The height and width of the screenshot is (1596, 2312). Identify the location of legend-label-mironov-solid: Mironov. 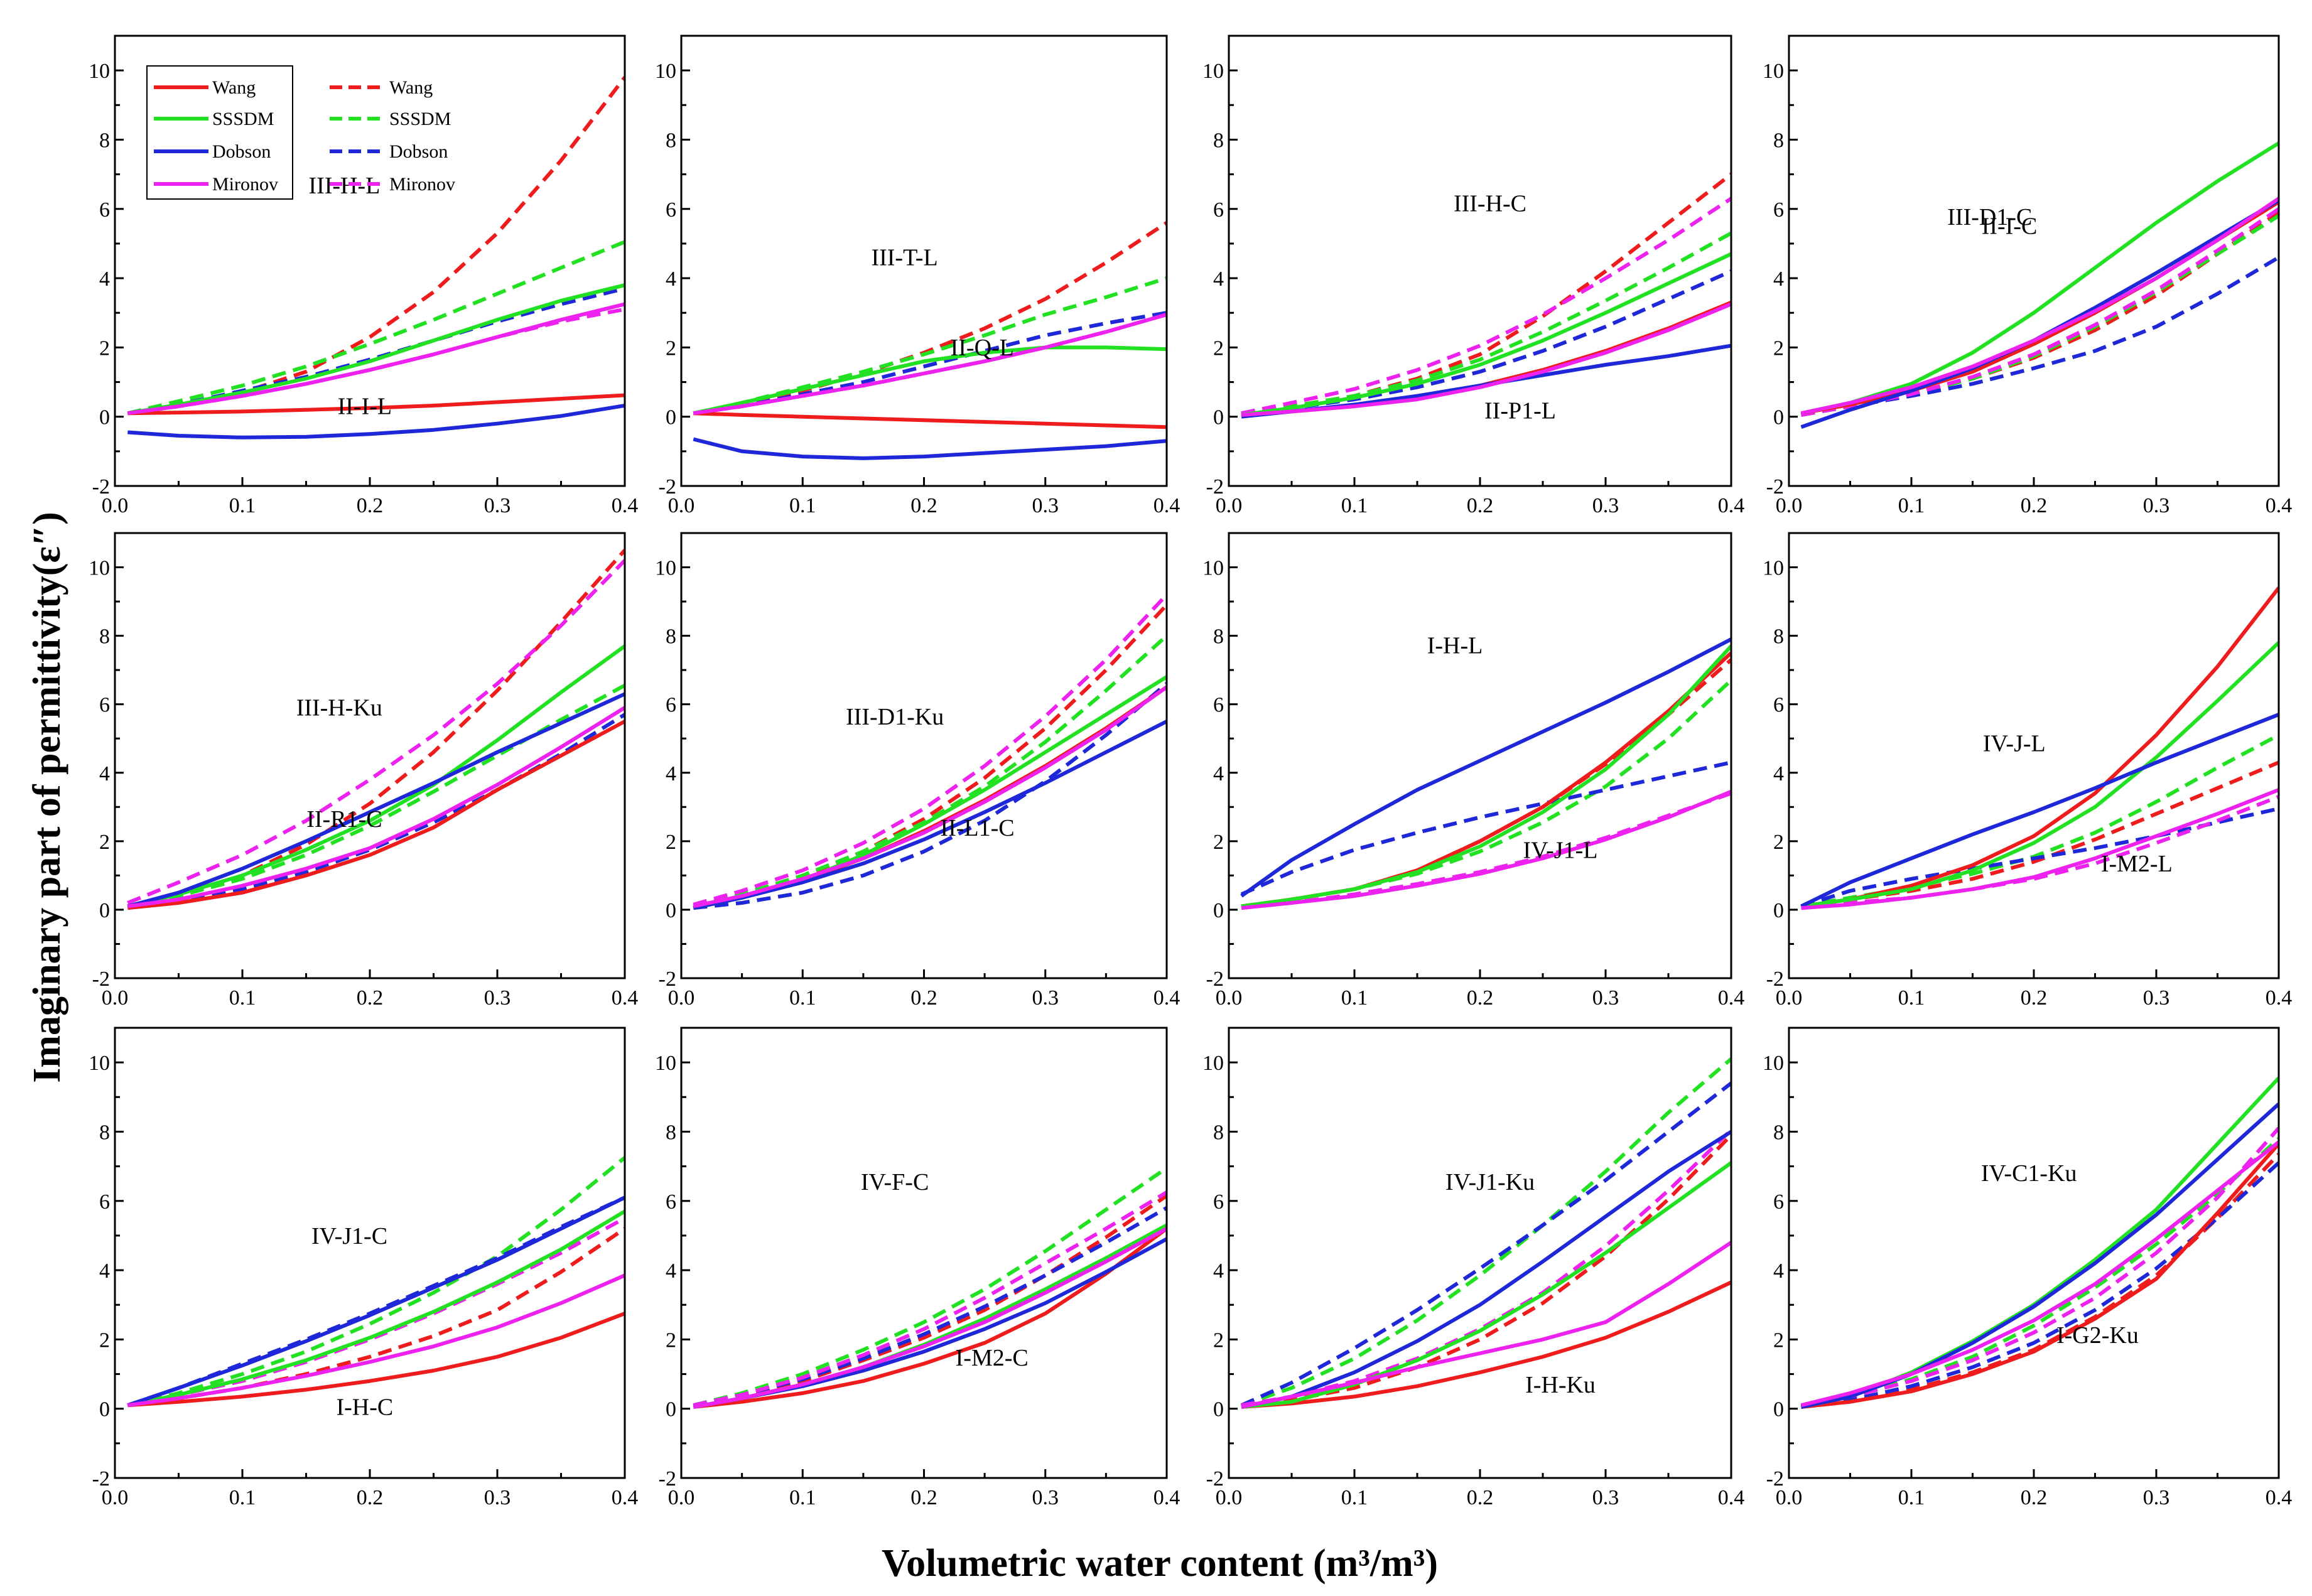
(245, 184).